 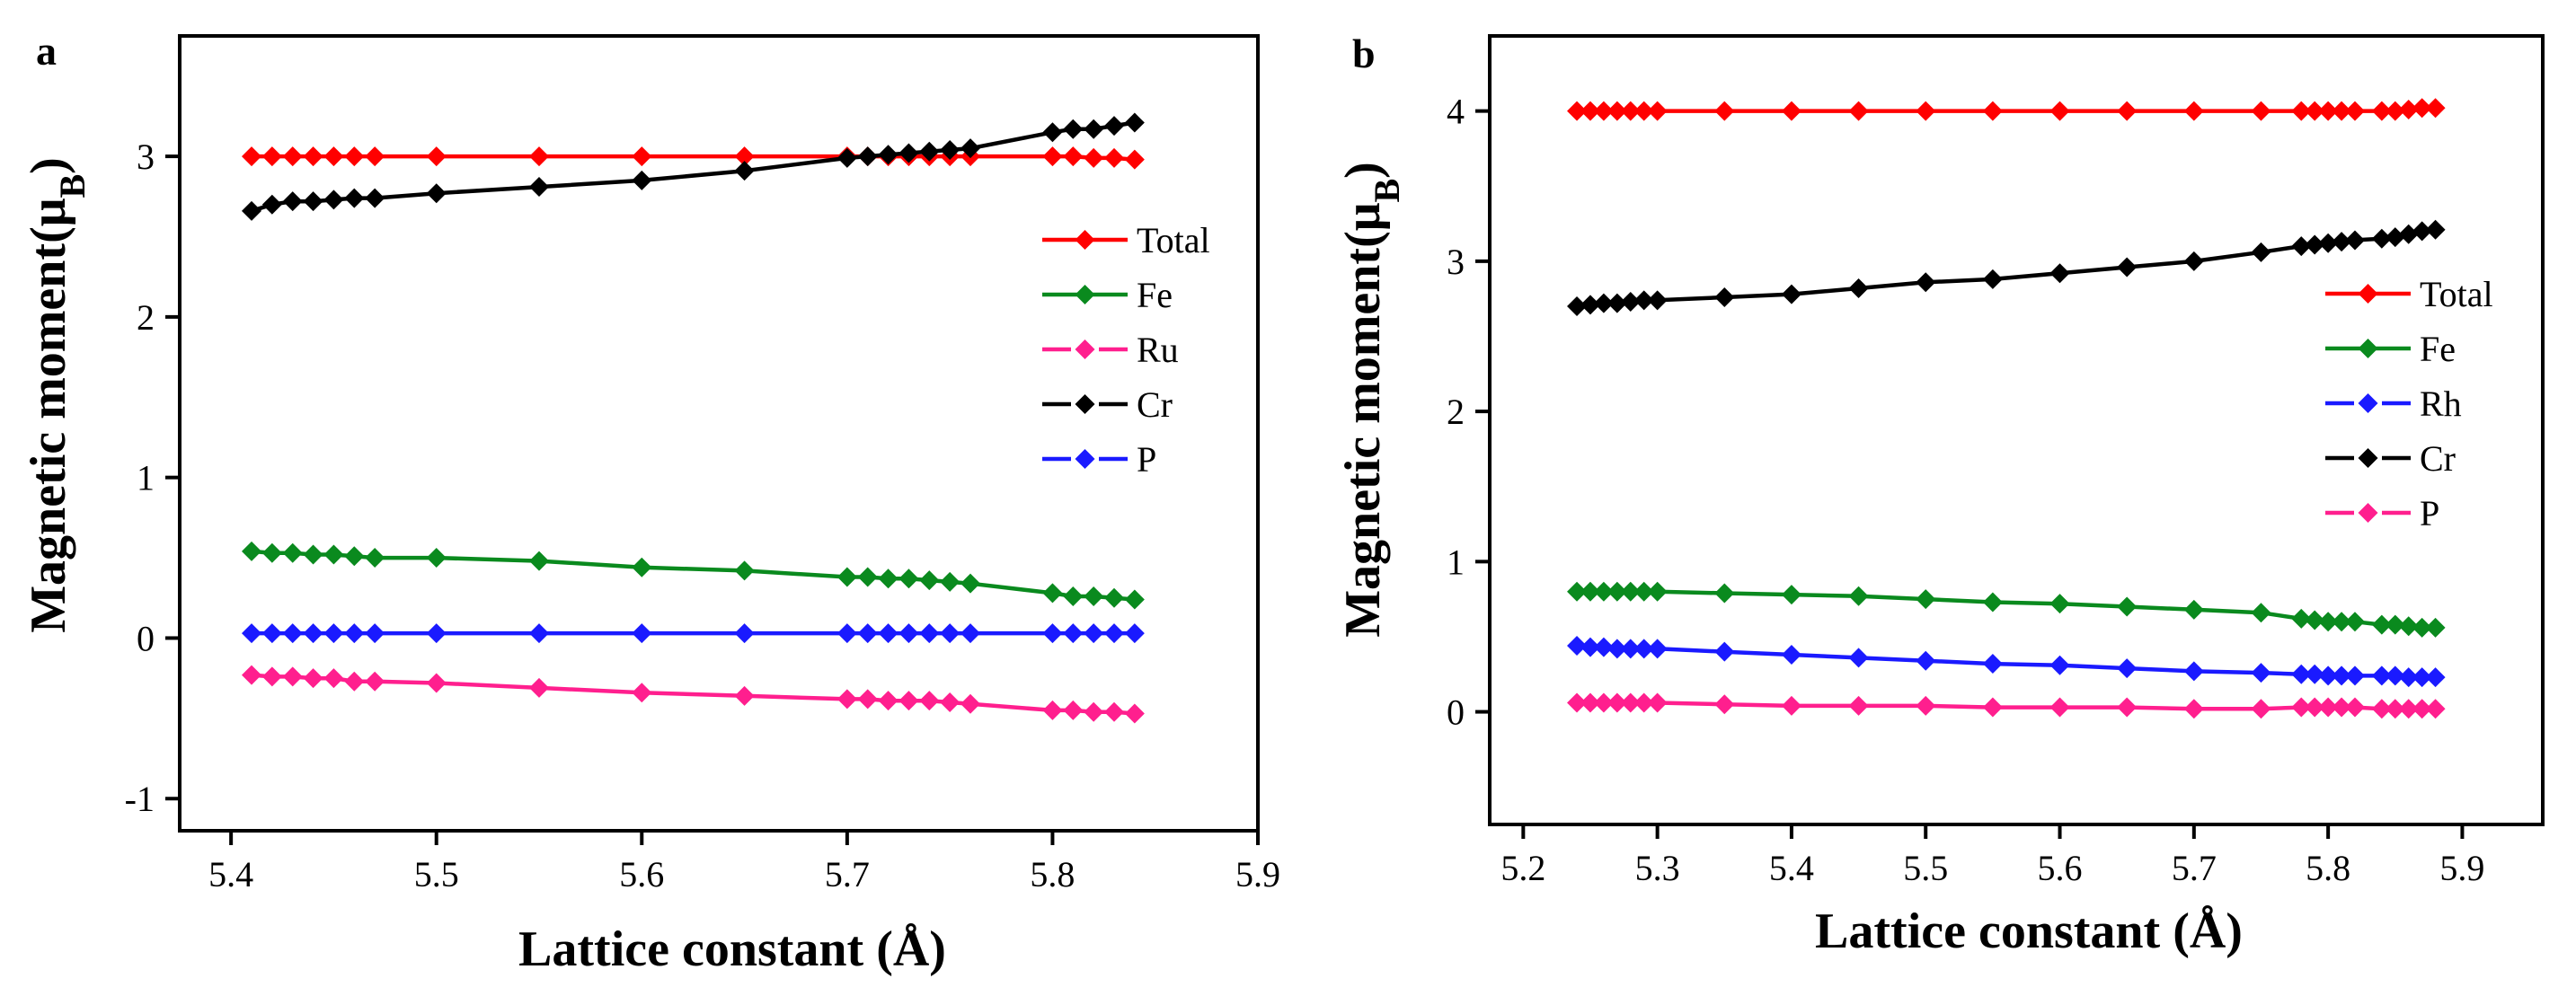 I want to click on x-tick-label: 5.3, so click(x=1657, y=868).